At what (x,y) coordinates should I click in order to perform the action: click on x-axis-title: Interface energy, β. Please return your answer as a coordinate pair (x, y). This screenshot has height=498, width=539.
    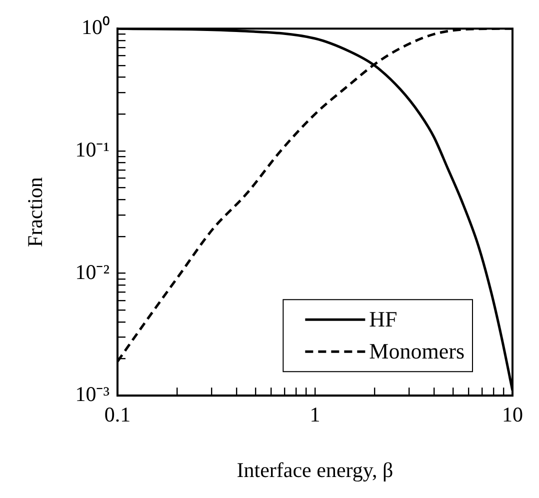
    Looking at the image, I should click on (315, 470).